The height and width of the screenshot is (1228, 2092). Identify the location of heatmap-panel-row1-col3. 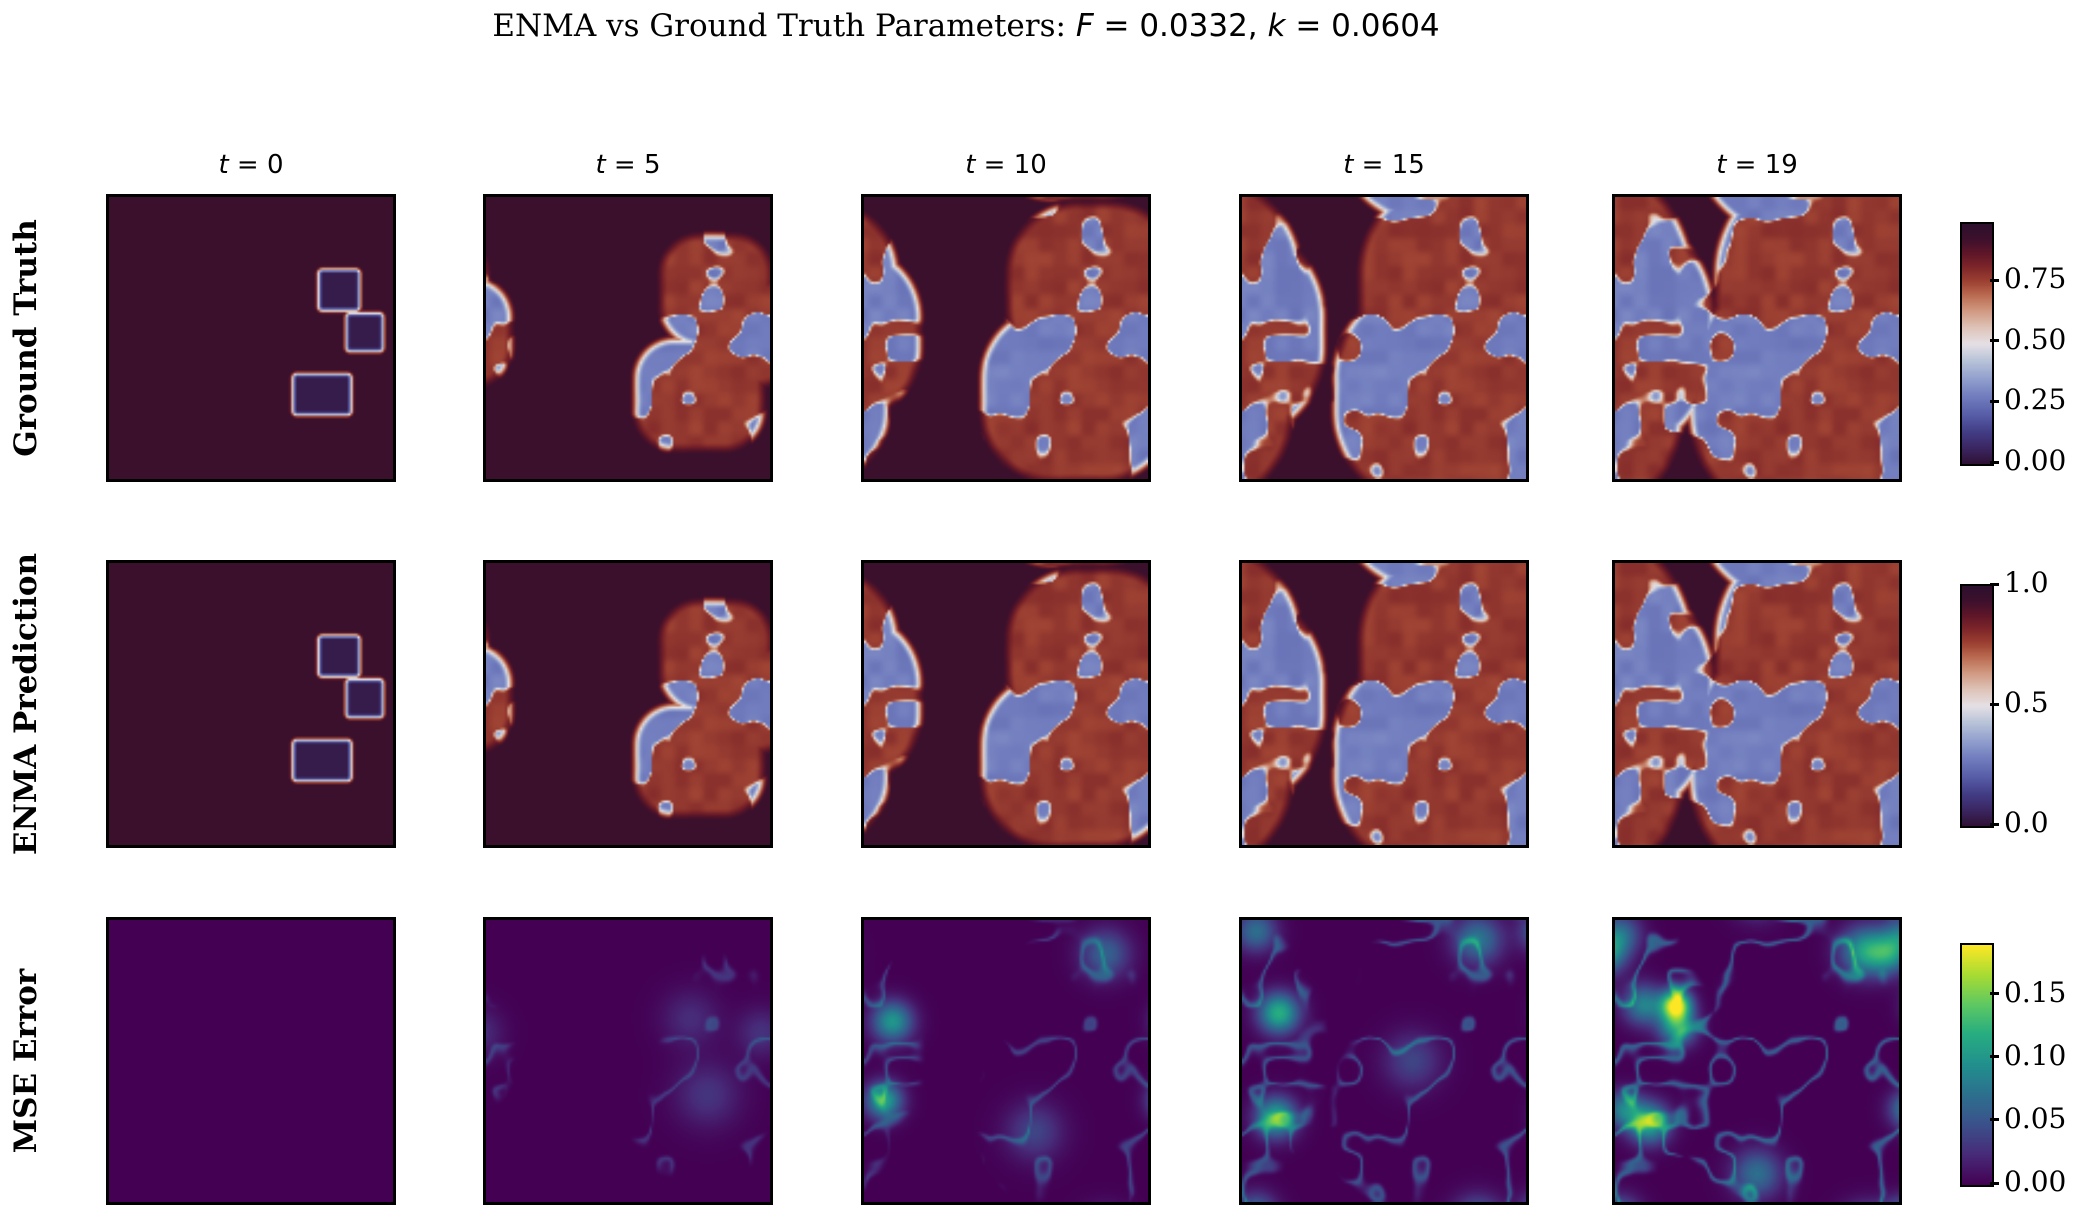
(1384, 704).